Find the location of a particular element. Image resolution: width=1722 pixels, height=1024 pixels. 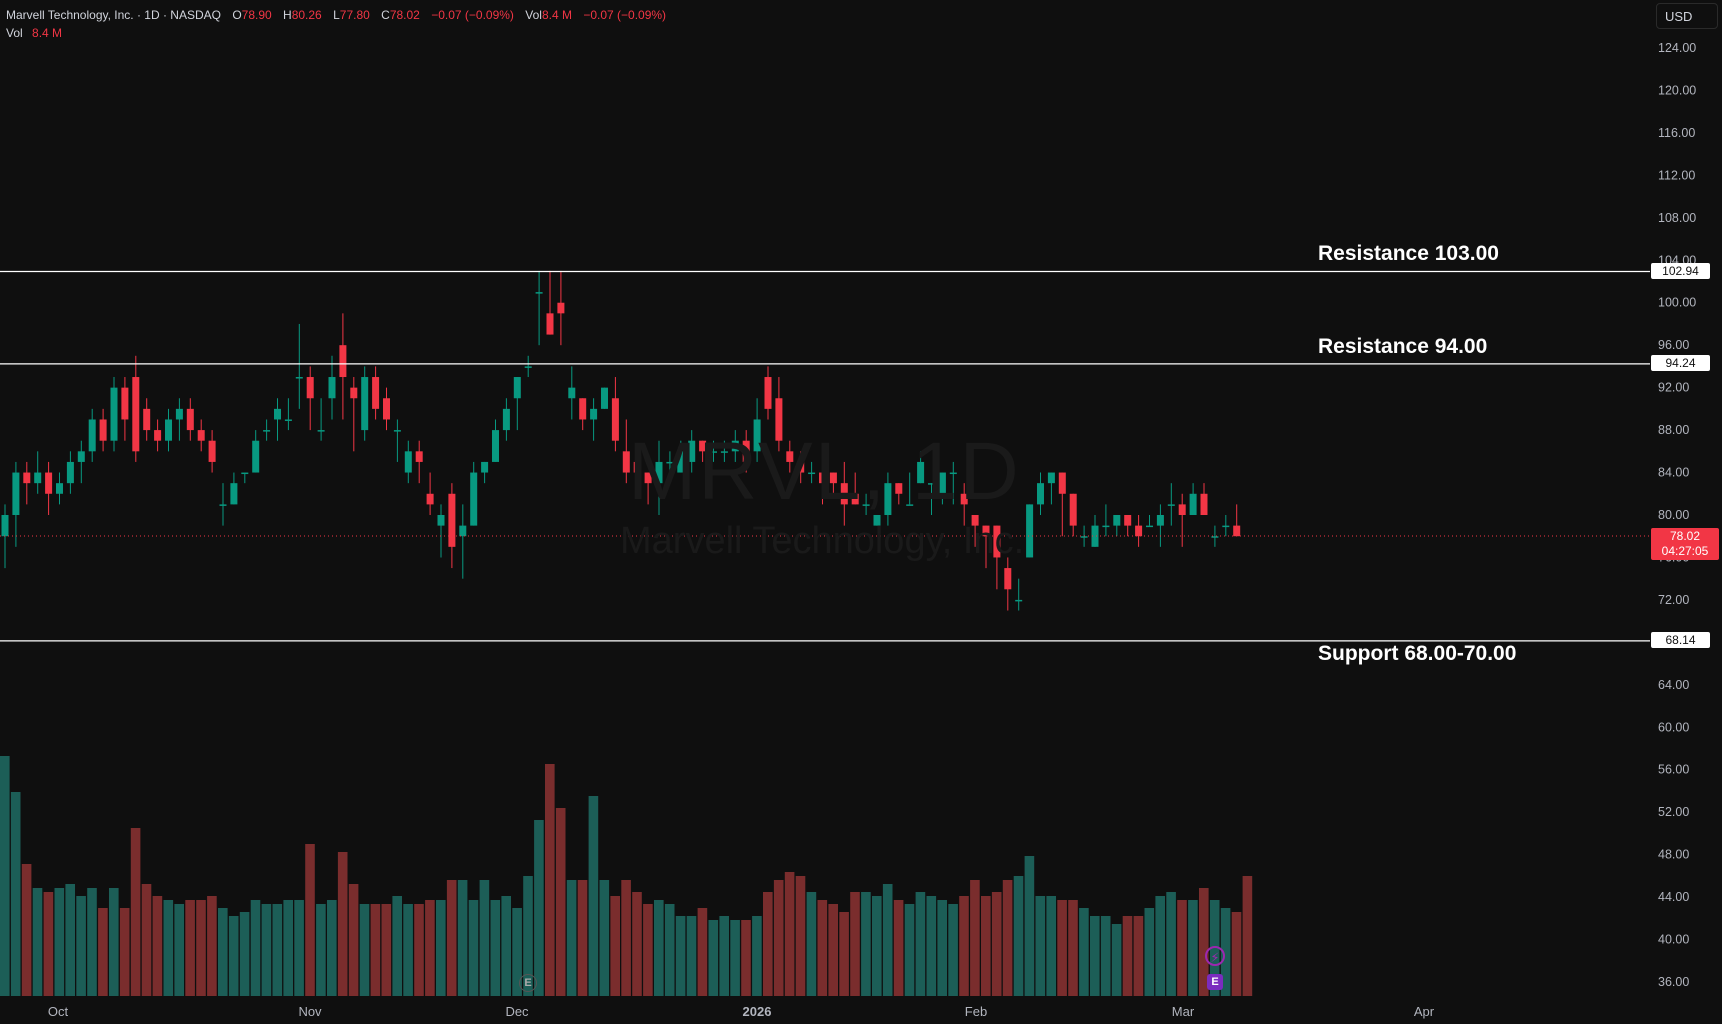

time-axis: Oct Nov Dec 2026 Feb Mar Apr is located at coordinates (741, 1011).